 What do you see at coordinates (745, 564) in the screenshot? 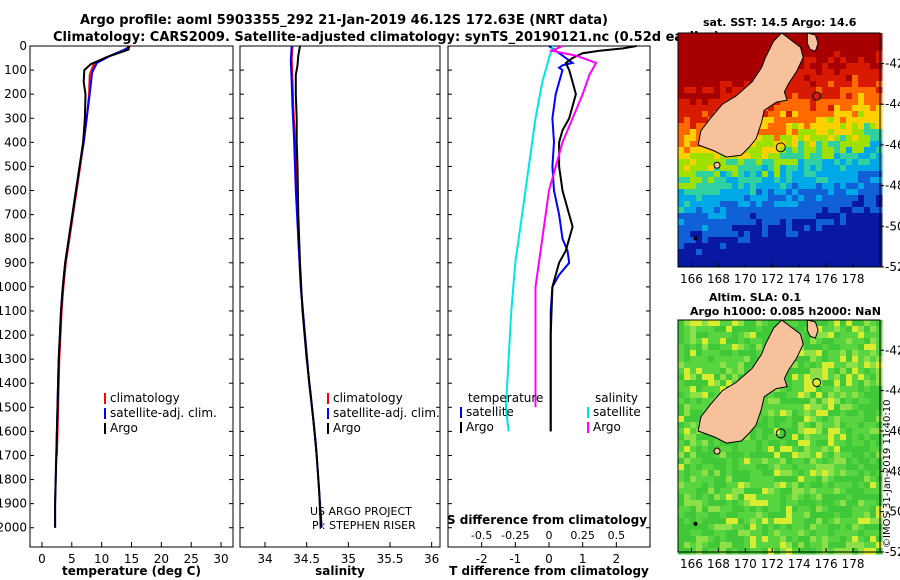
I see `map-xtick-label-sla: 170` at bounding box center [745, 564].